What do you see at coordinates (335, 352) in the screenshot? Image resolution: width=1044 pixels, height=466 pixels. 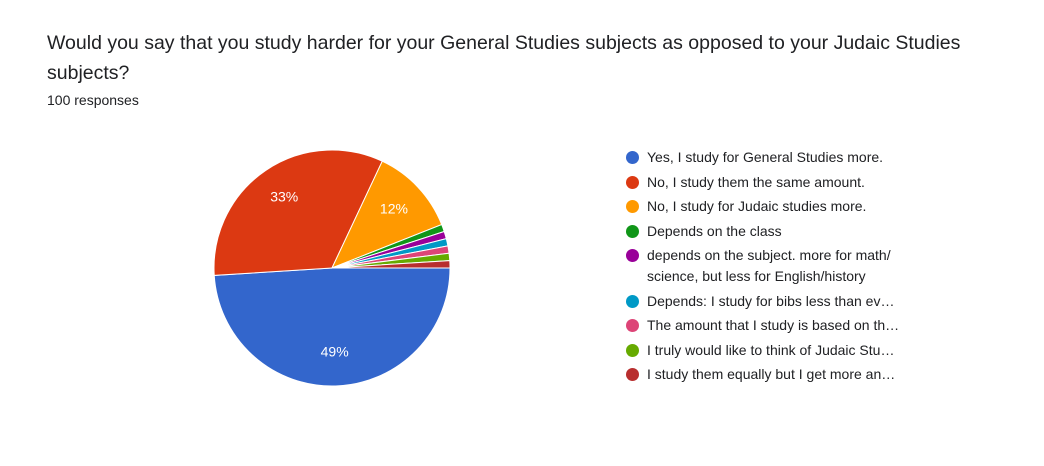 I see `slice-label: 49%` at bounding box center [335, 352].